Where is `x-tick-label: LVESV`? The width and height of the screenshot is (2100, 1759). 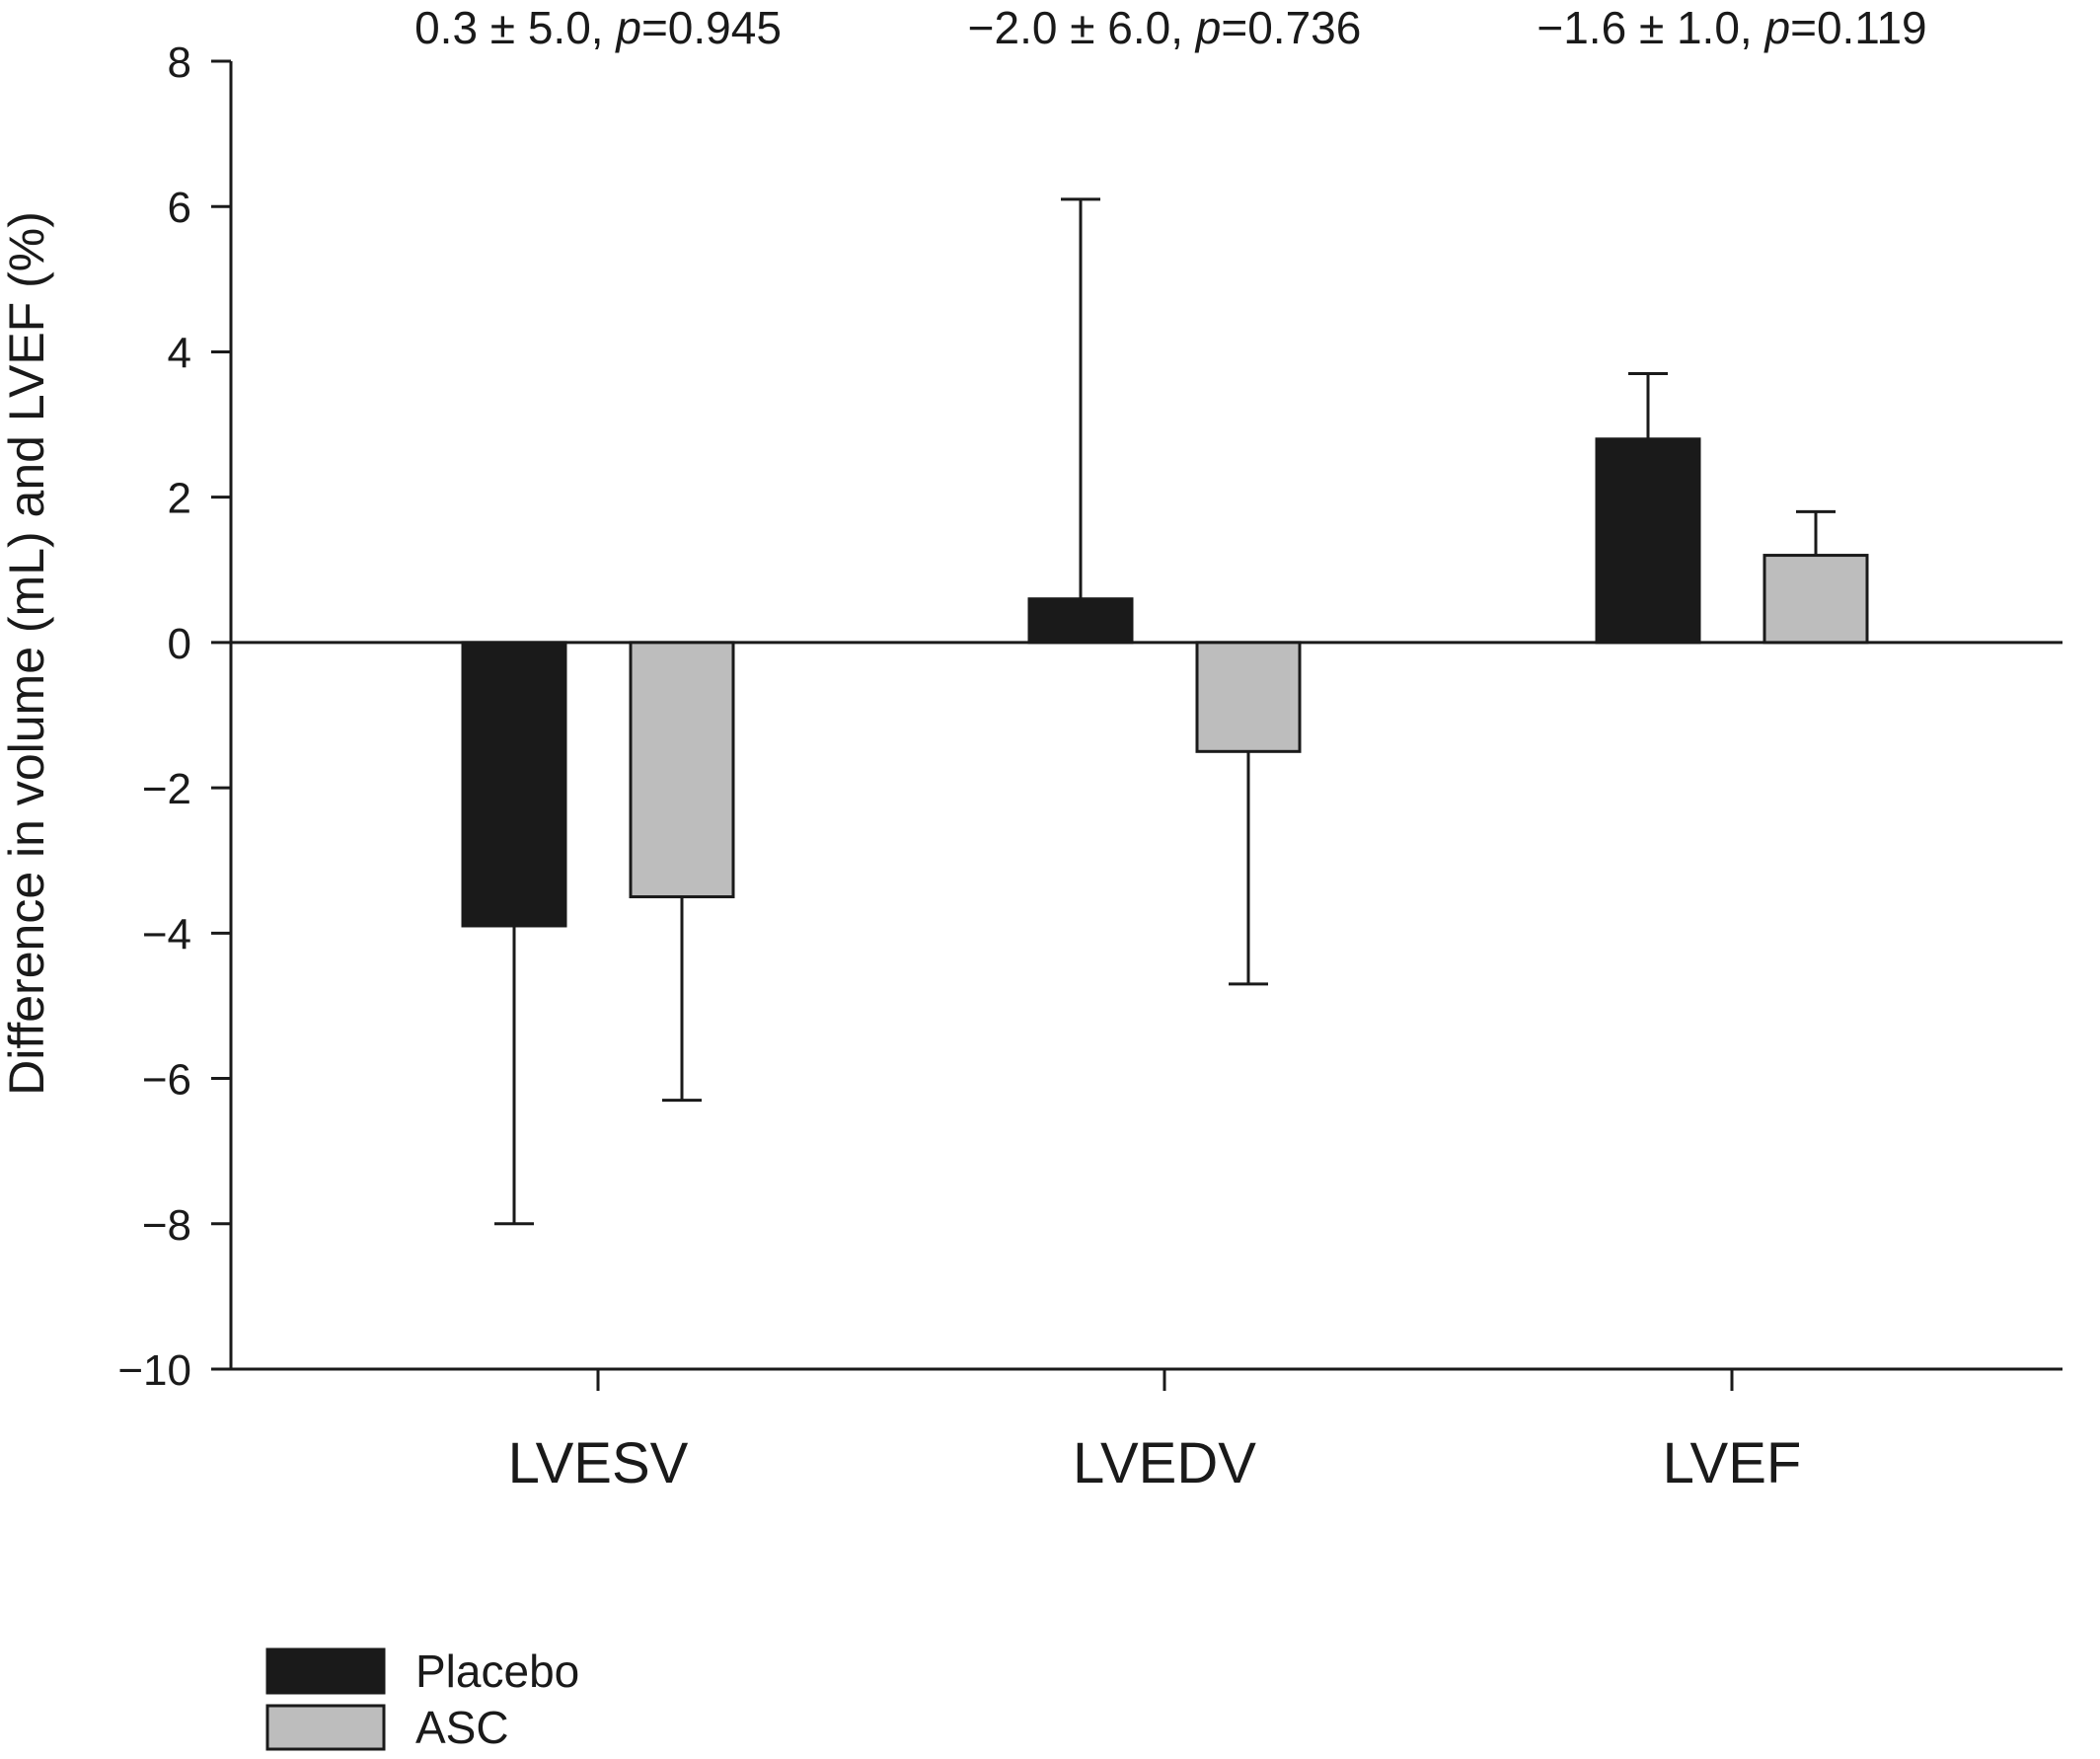
x-tick-label: LVESV is located at coordinates (598, 1463).